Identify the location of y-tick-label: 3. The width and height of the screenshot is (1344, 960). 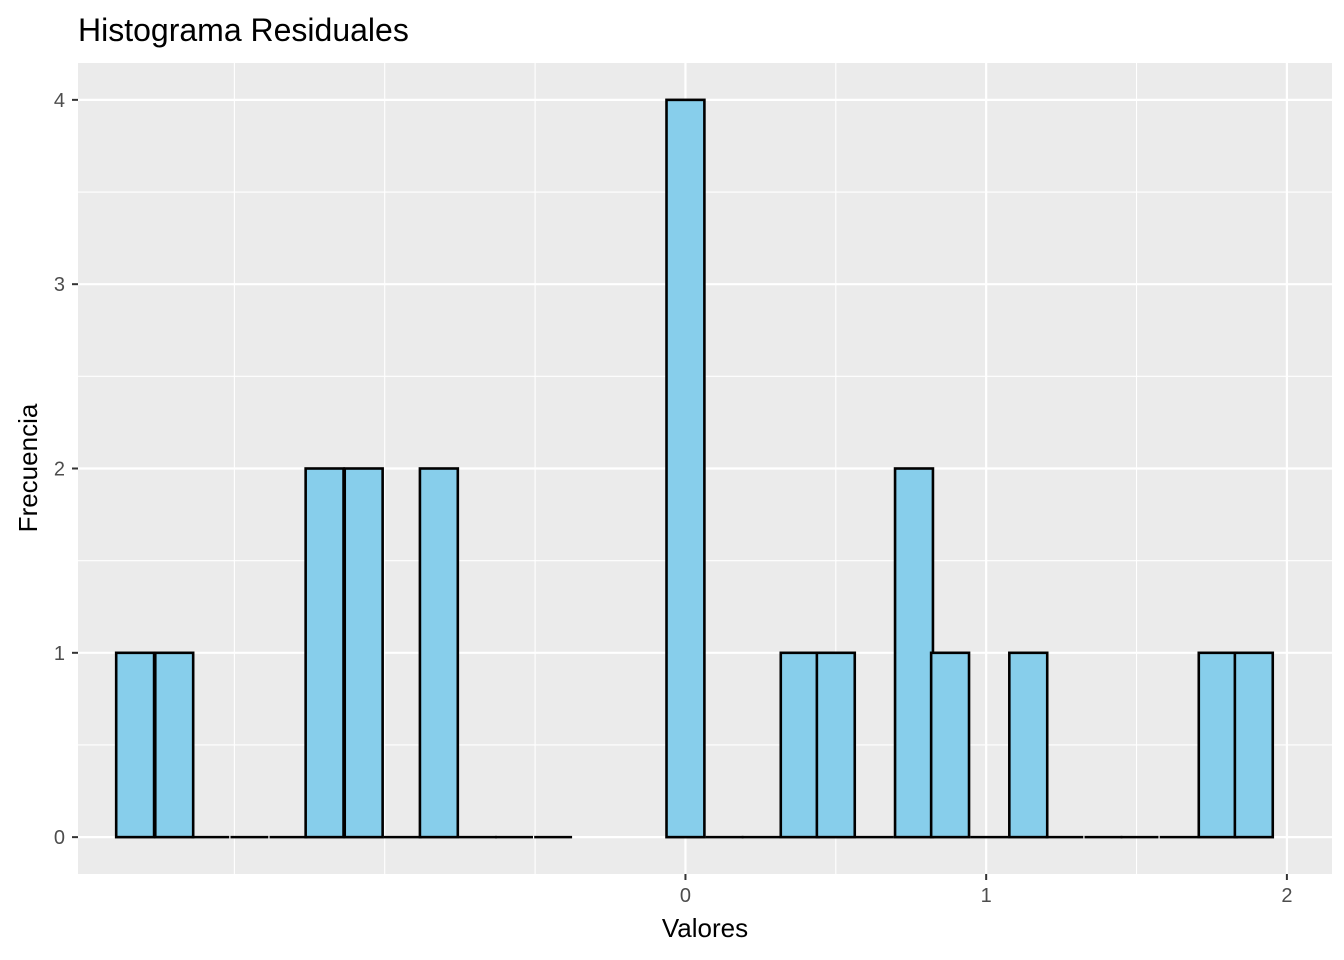
(59, 285).